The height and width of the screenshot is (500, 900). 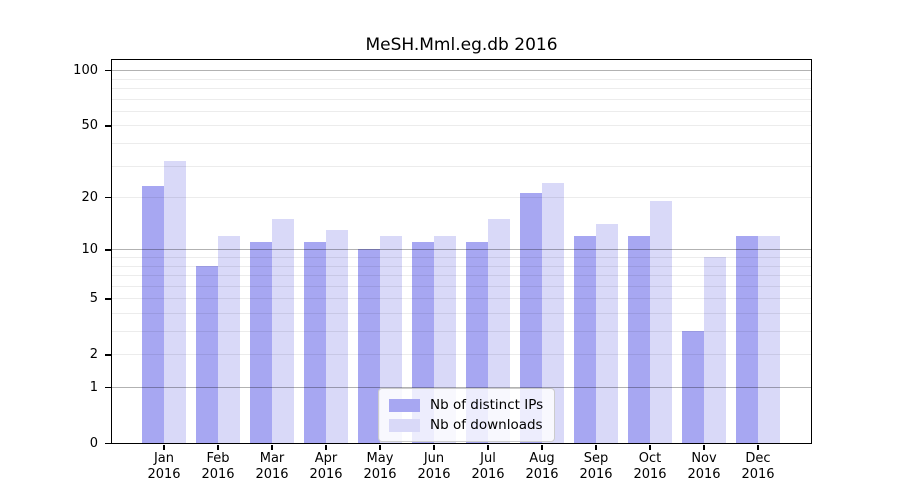 What do you see at coordinates (404, 425) in the screenshot?
I see `legend-swatch-downloads` at bounding box center [404, 425].